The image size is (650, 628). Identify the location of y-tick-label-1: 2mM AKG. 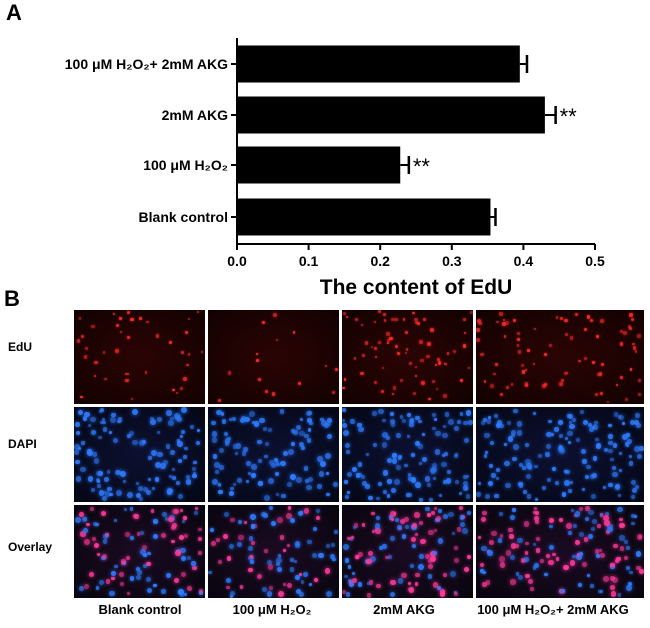
(195, 115).